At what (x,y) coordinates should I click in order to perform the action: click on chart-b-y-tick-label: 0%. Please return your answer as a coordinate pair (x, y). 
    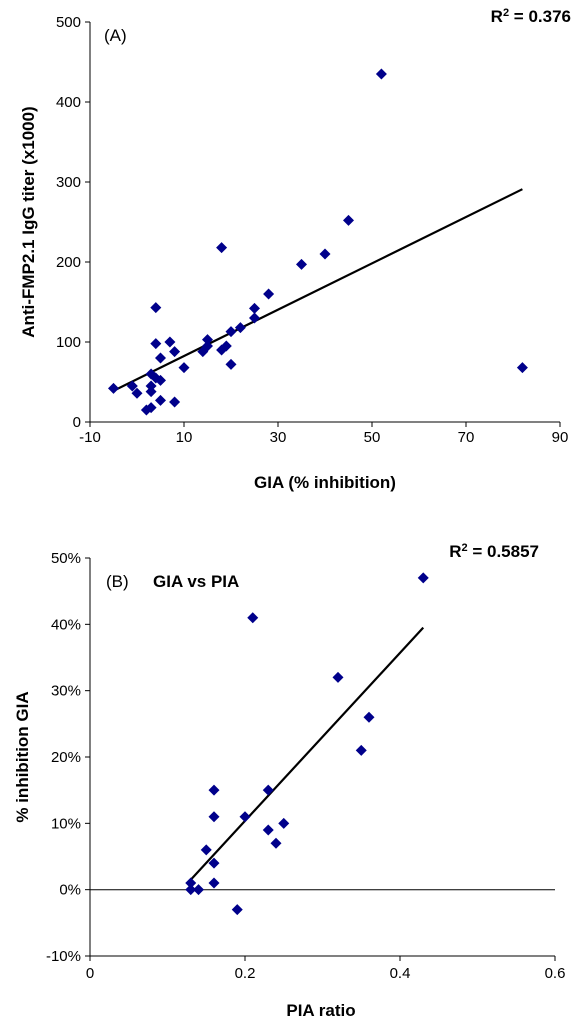
    Looking at the image, I should click on (70, 890).